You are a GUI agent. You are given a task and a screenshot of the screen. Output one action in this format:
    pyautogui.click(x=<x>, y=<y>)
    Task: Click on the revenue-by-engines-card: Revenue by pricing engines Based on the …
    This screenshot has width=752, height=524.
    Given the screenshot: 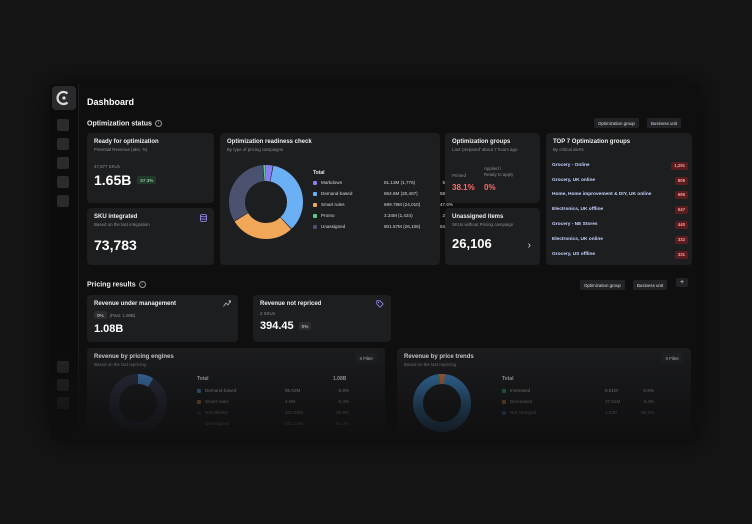 What is the action you would take?
    pyautogui.click(x=236, y=394)
    